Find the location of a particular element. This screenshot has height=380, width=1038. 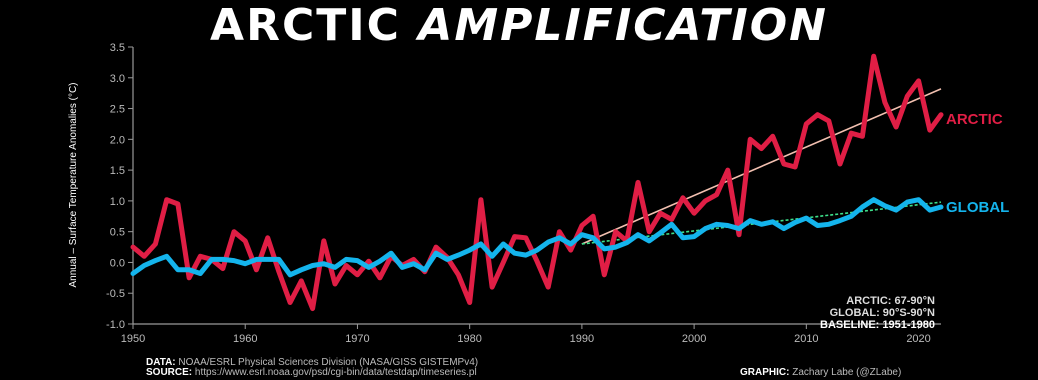

y-tick-label: 3.5 is located at coordinates (117, 48).